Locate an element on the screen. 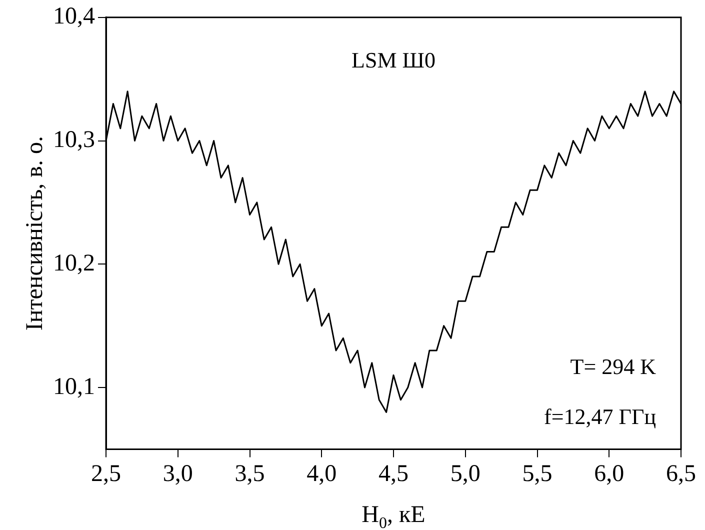 The height and width of the screenshot is (530, 705). x-tick-label: 4,5 is located at coordinates (393, 473).